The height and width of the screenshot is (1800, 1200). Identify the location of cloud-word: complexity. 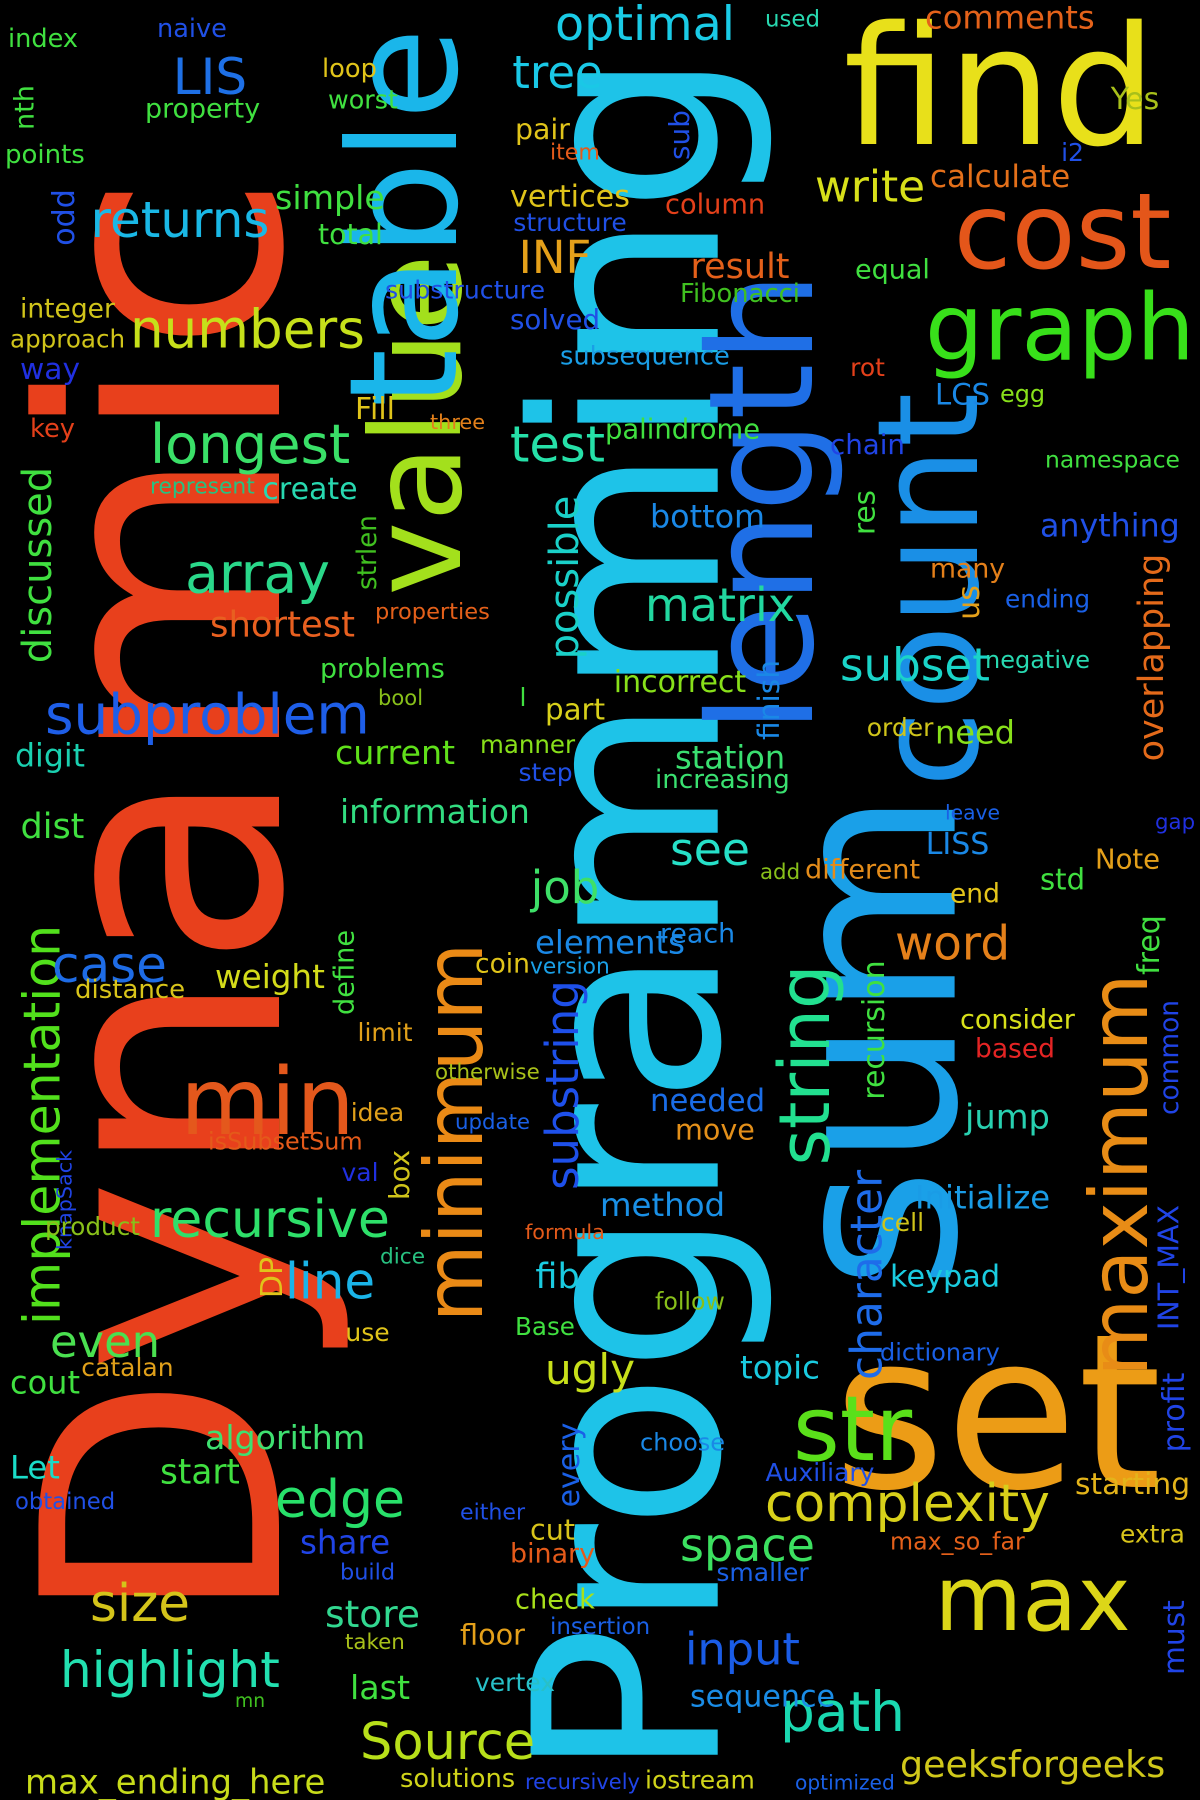
(907, 1504).